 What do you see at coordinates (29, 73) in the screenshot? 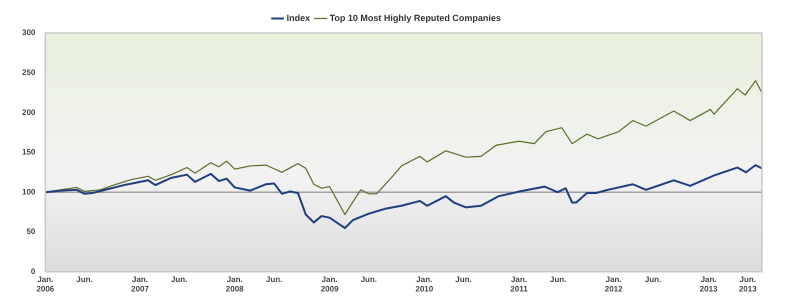
I see `y-tick-label: 250` at bounding box center [29, 73].